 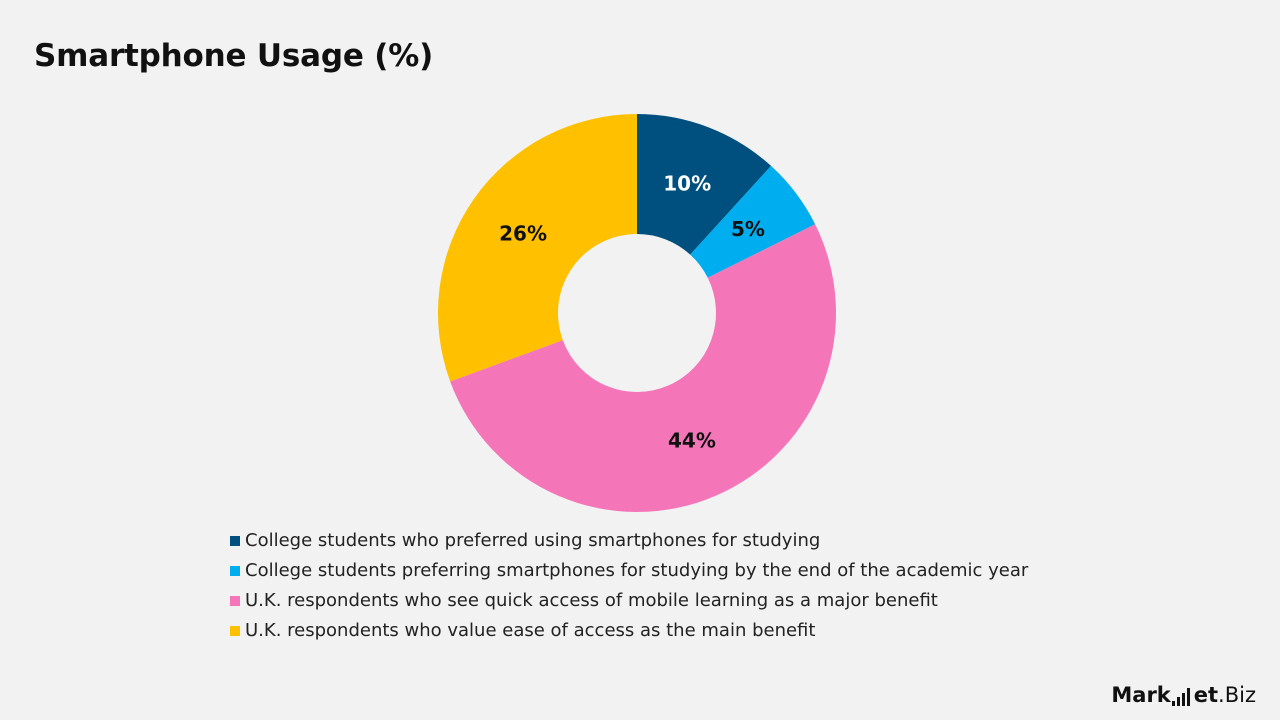 I want to click on slice-data-label-2: 5%, so click(x=748, y=229).